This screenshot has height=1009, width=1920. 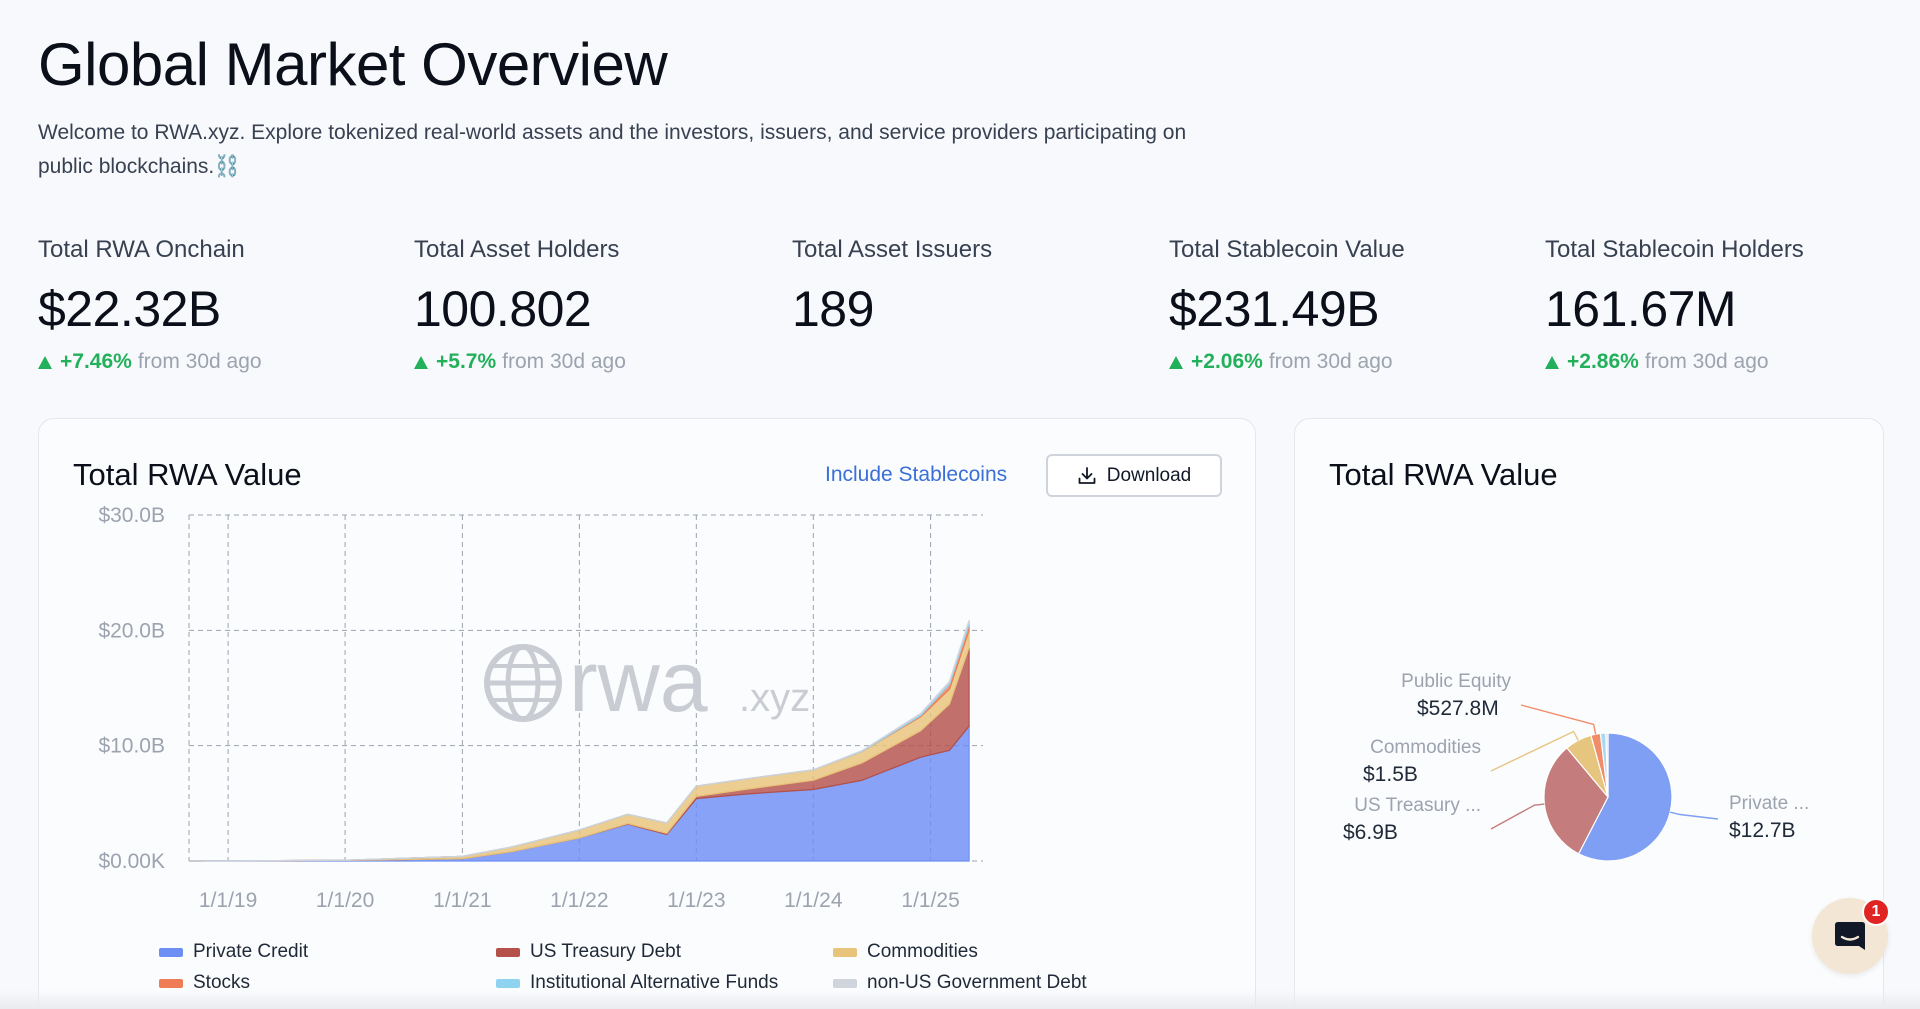 I want to click on chart-title: Total RWA Value, so click(x=187, y=474).